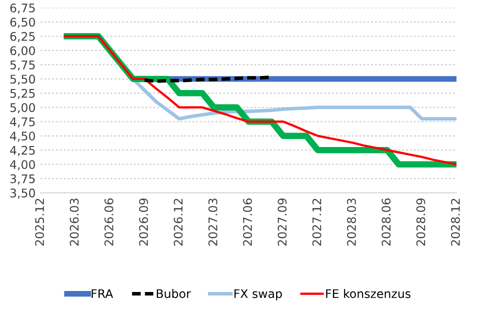 The image size is (478, 311). I want to click on y-tick-label: 6,75, so click(22, 9).